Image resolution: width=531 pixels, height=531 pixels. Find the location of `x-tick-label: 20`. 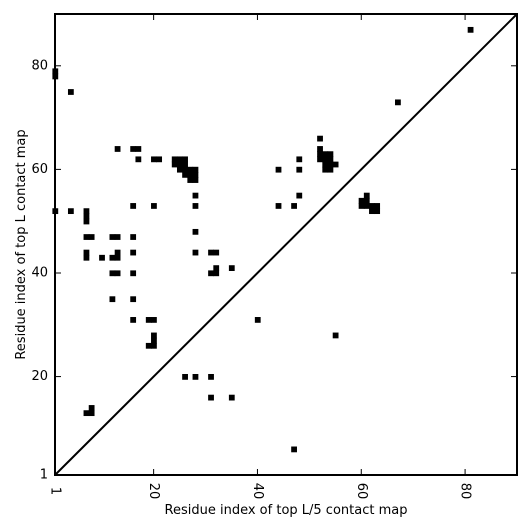

x-tick-label: 20 is located at coordinates (153, 491).